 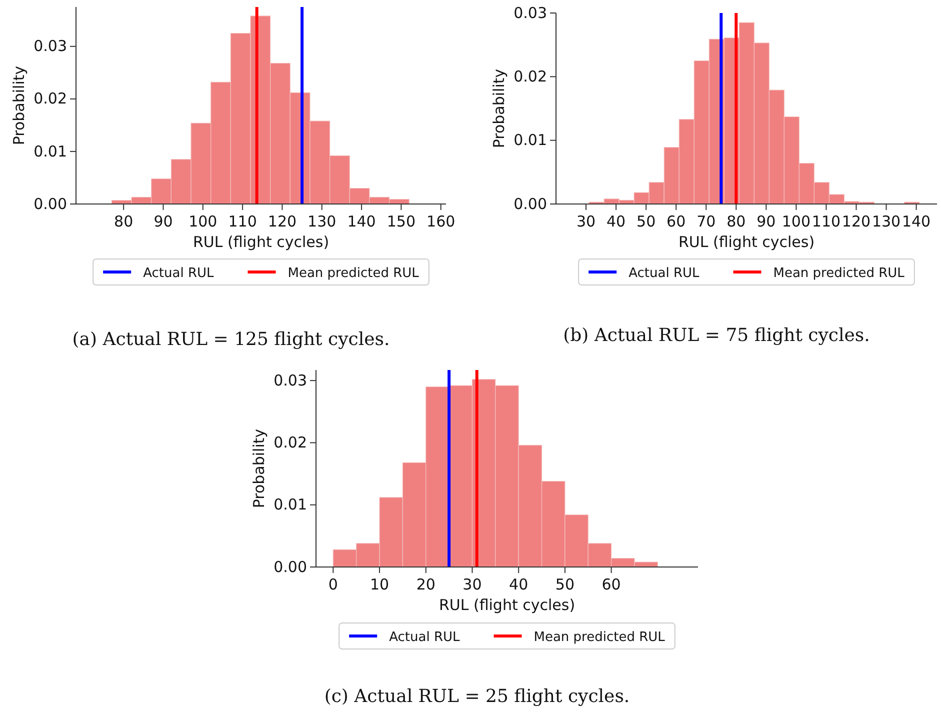 What do you see at coordinates (401, 221) in the screenshot?
I see `x-tick-label: 150` at bounding box center [401, 221].